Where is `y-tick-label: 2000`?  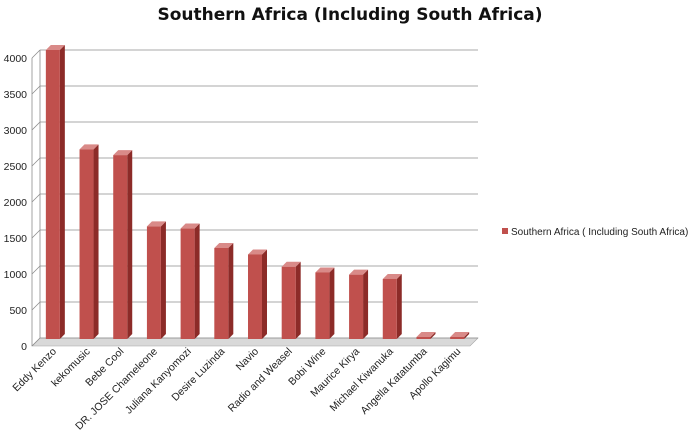
y-tick-label: 2000 is located at coordinates (16, 203).